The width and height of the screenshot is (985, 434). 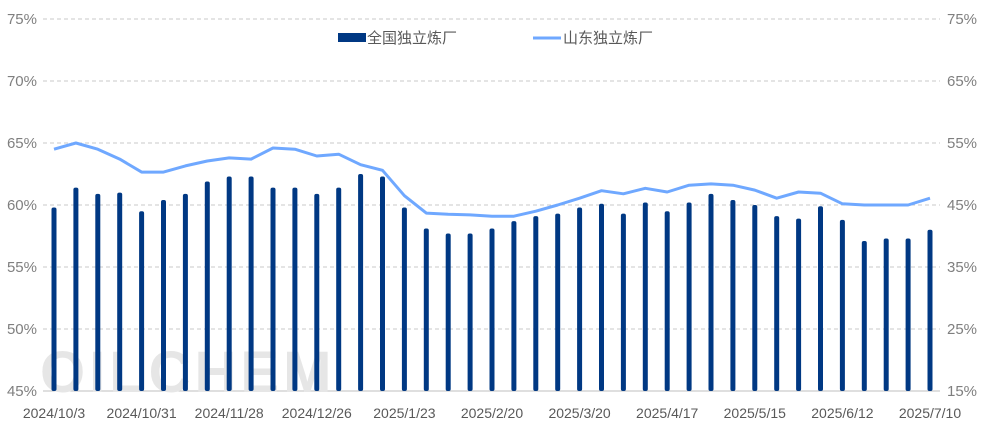 I want to click on right-axis: 15% 25% 35% 45% 55% 65% 75%, so click(x=962, y=205).